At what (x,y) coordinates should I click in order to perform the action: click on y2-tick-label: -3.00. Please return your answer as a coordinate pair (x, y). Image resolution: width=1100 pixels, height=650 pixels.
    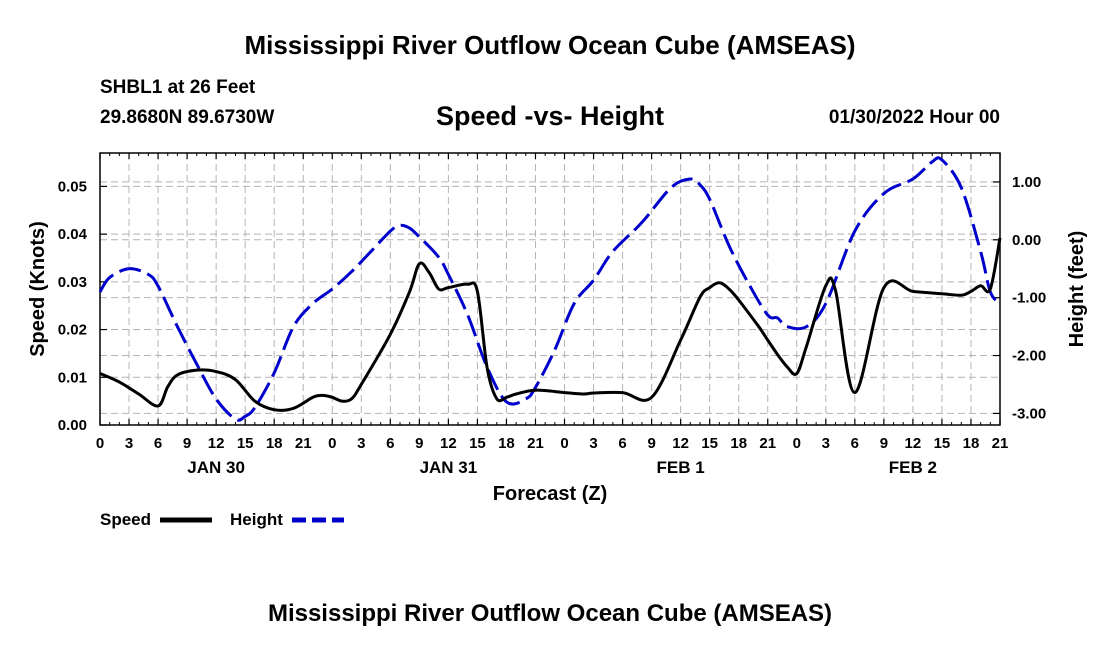
    Looking at the image, I should click on (1029, 413).